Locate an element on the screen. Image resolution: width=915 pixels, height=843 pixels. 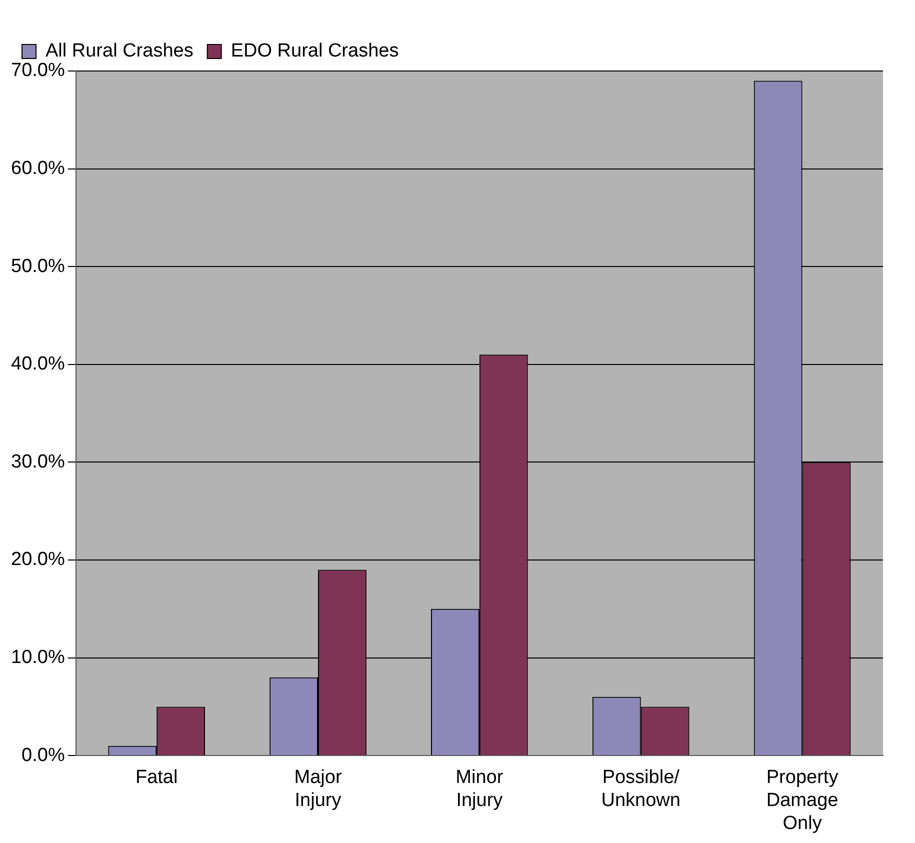
y-tick-label: 0.0% is located at coordinates (43, 755).